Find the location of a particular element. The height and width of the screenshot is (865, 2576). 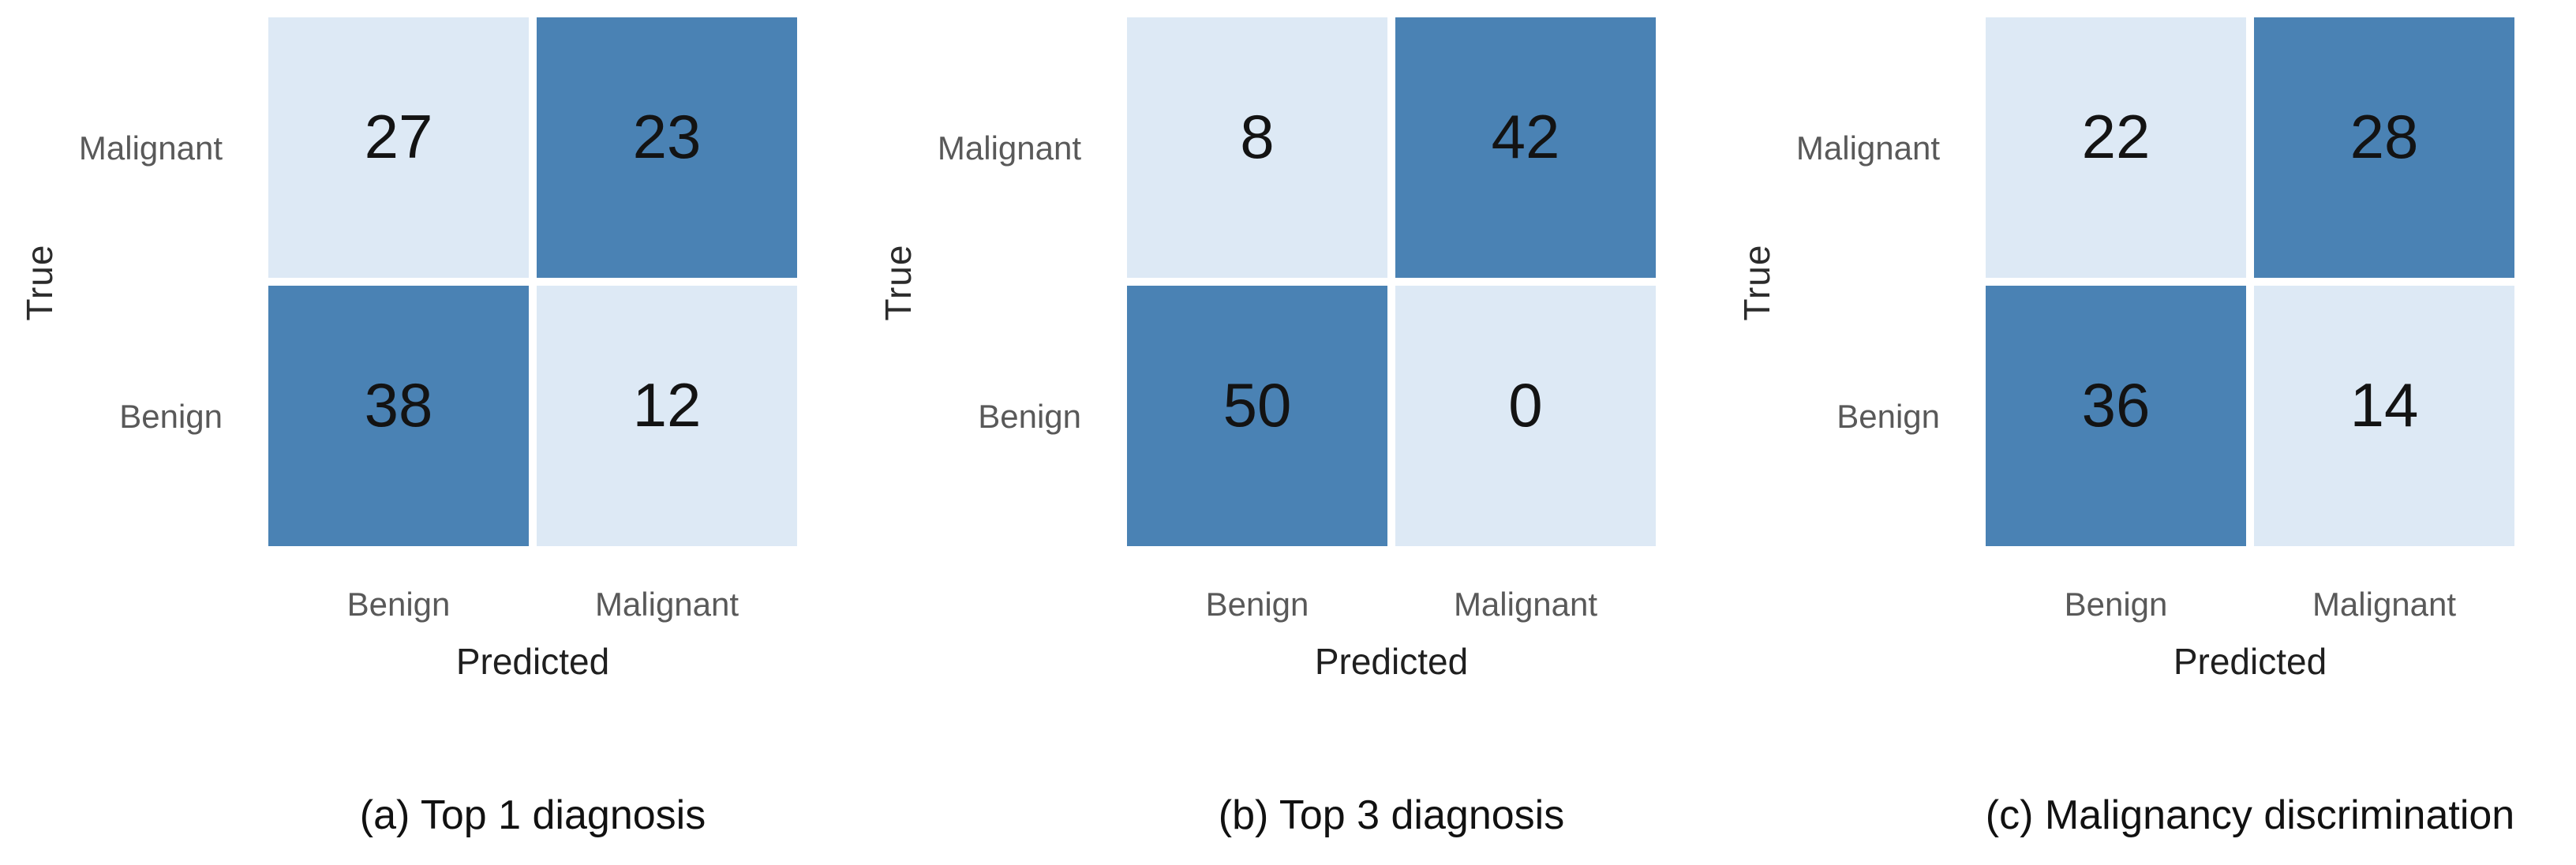

matrix-cell: 0 is located at coordinates (1525, 416).